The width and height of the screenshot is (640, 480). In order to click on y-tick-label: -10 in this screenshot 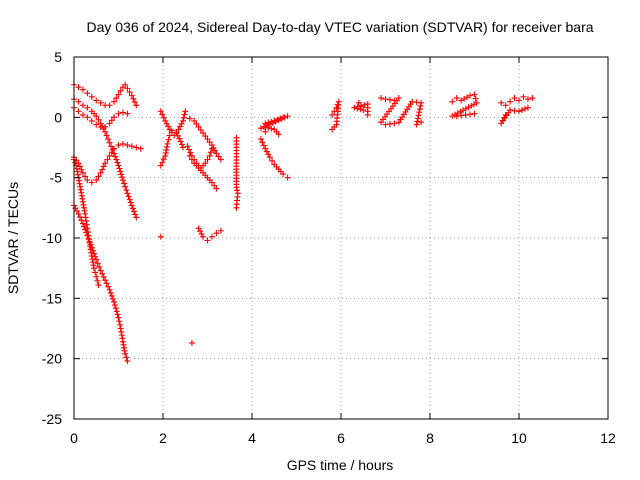, I will do `click(52, 238)`.